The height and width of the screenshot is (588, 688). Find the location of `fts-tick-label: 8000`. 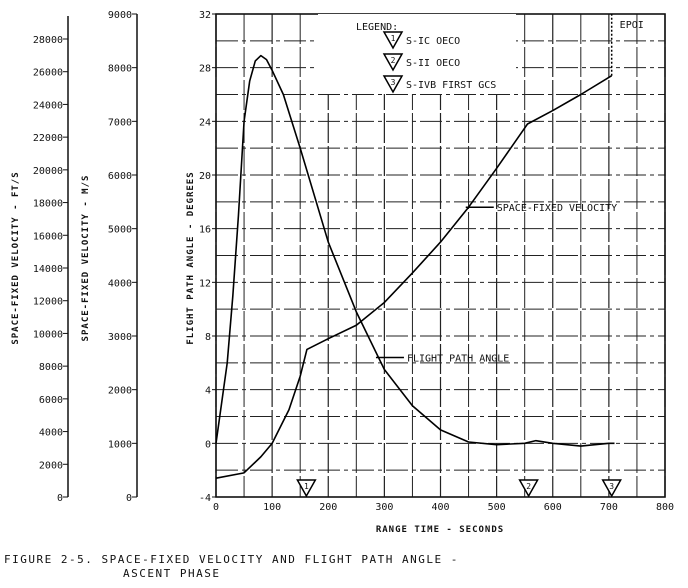

fts-tick-label: 8000 is located at coordinates (51, 367).